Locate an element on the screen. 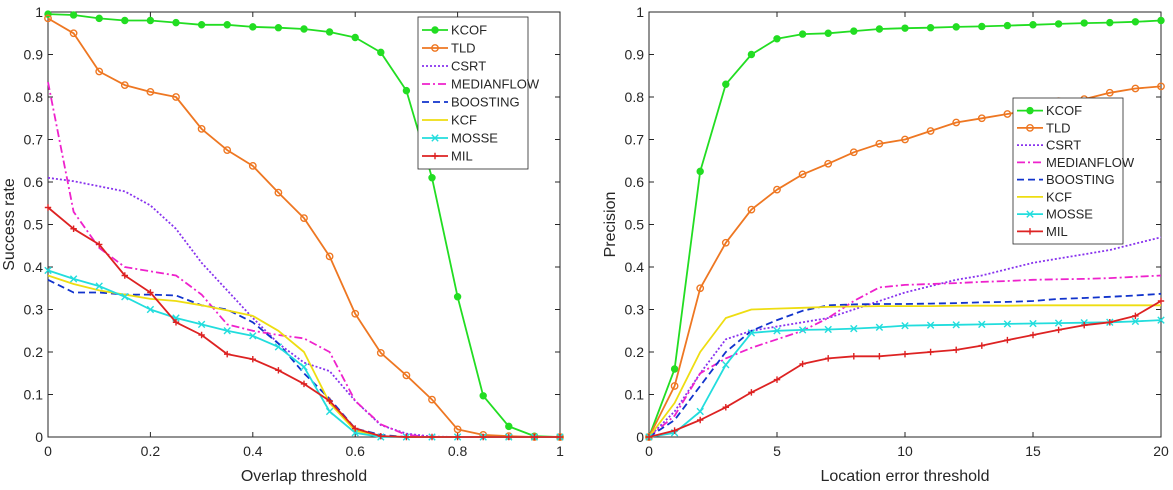 This screenshot has height=490, width=1173. y-tick-label: 1 is located at coordinates (39, 12).